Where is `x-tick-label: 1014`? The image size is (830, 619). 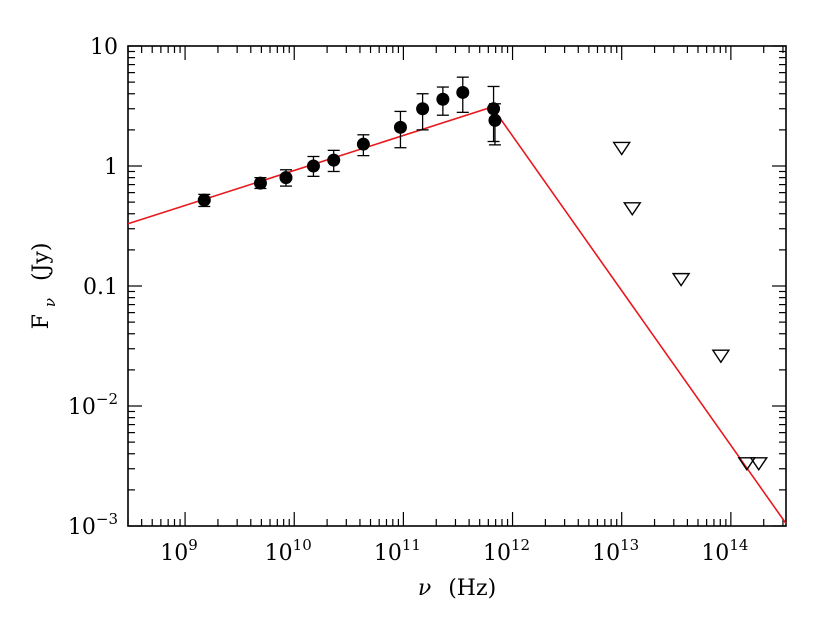
x-tick-label: 1014 is located at coordinates (724, 551).